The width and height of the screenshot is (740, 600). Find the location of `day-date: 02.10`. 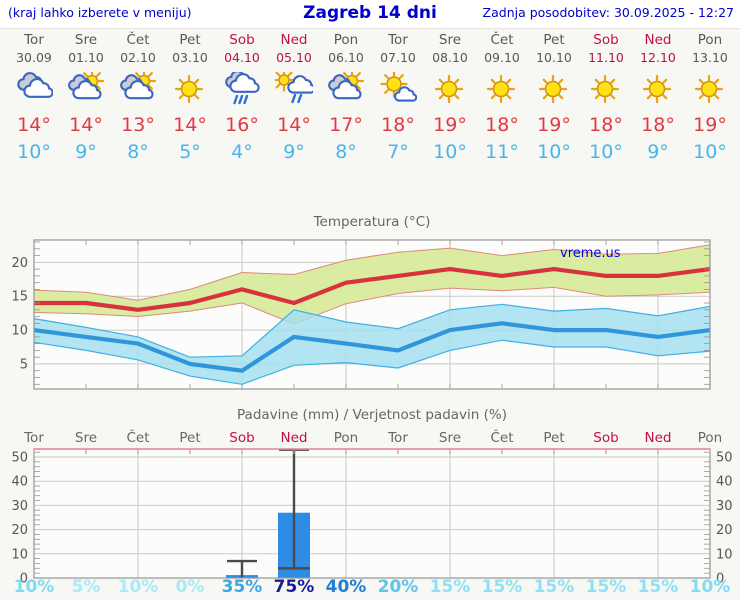

day-date: 02.10 is located at coordinates (138, 57).